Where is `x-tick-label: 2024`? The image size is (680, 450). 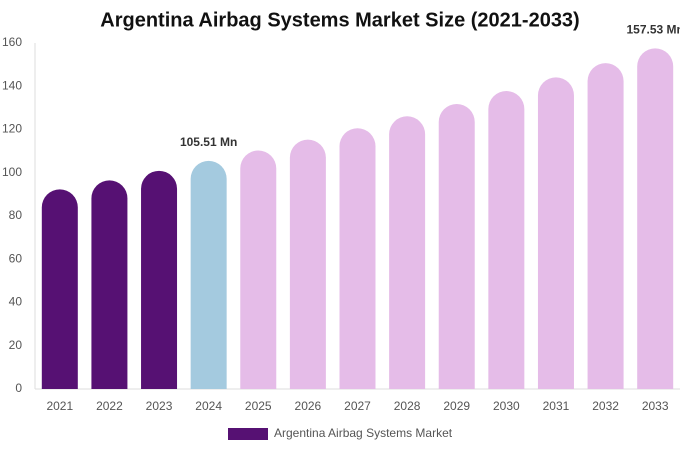 x-tick-label: 2024 is located at coordinates (208, 406).